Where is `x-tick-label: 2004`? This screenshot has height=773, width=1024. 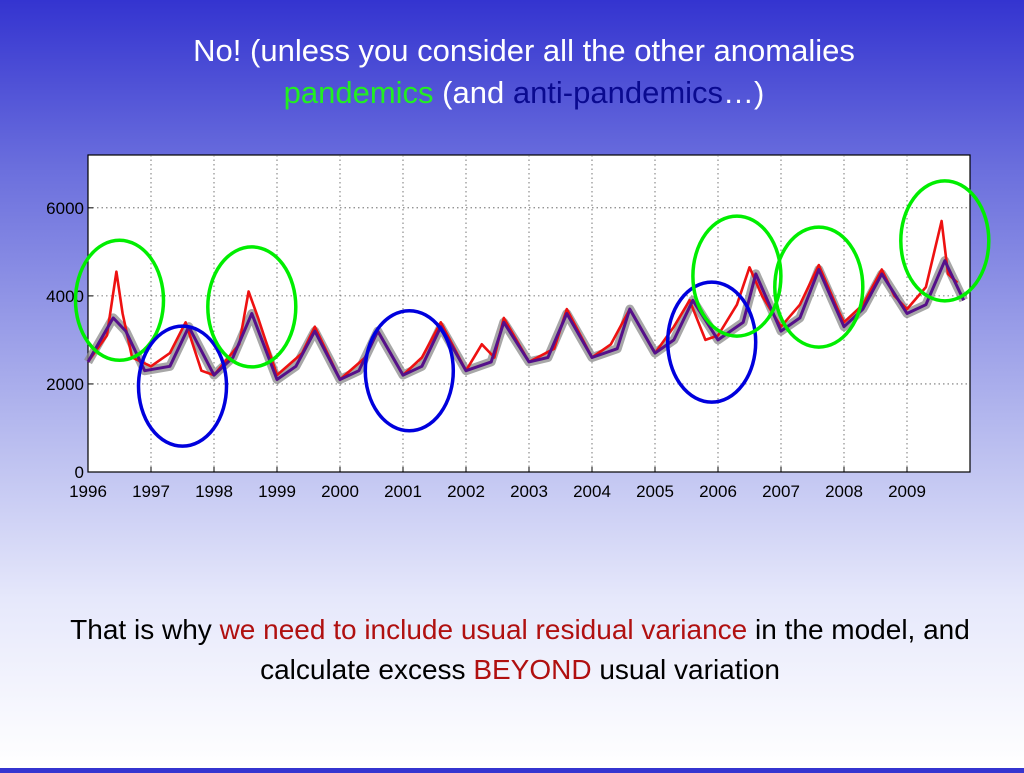 x-tick-label: 2004 is located at coordinates (592, 491).